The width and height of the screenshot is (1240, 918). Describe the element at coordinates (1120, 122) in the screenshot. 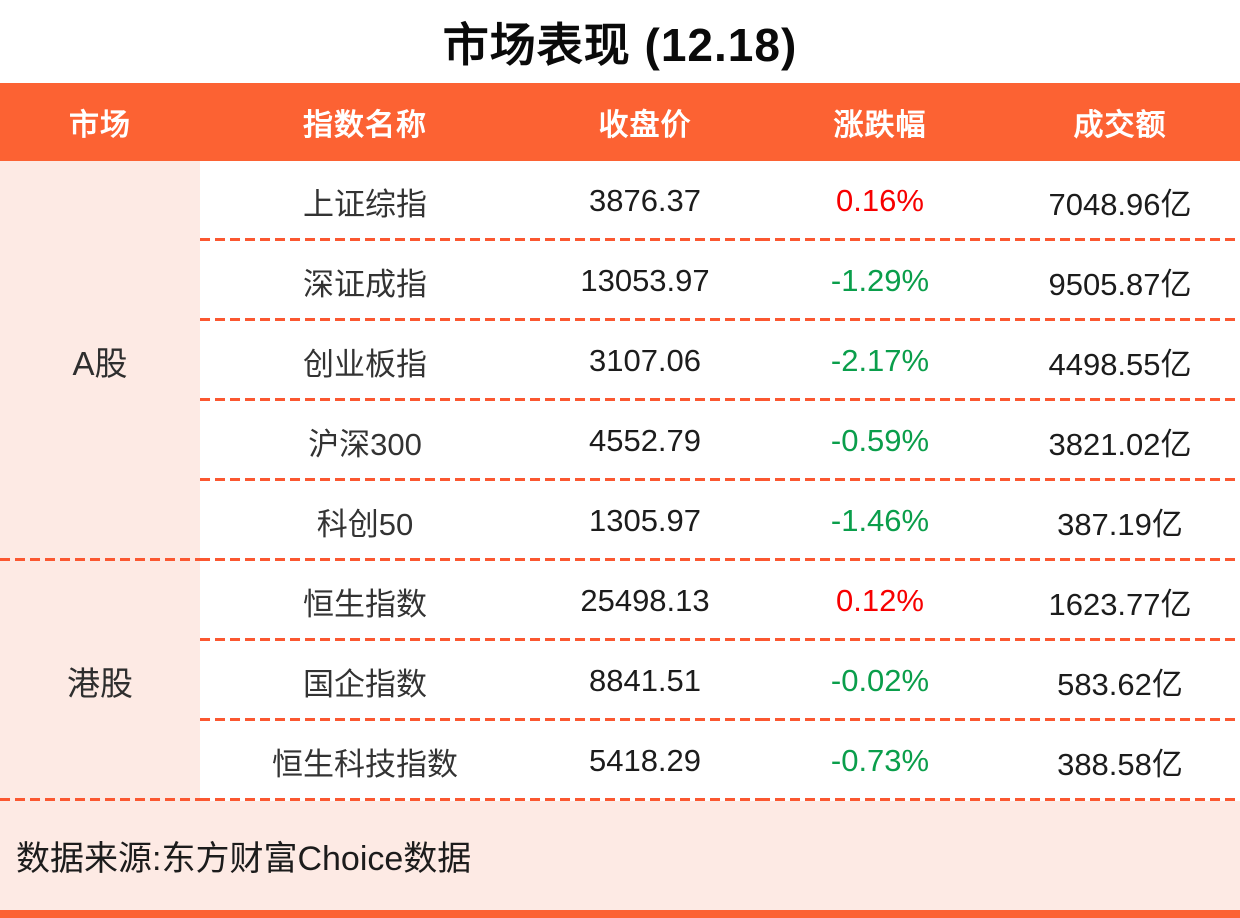

I see `column-header-turnover: 成交额` at that location.